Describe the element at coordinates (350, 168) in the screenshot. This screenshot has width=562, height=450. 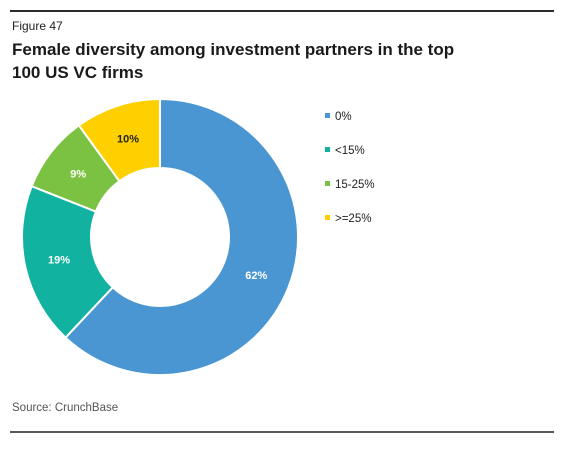
I see `chart-legend: 0% <15% 15-25% >=25%` at that location.